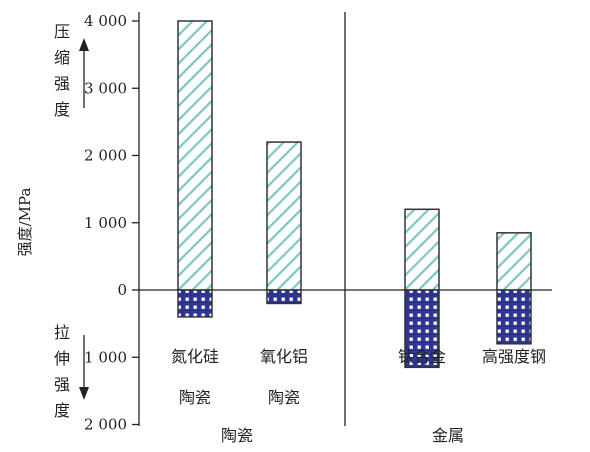 This screenshot has width=590, height=452. I want to click on y-ticks: 4 000 3 000 2 000 1 000 0 1 000 2 000, so click(111, 223).